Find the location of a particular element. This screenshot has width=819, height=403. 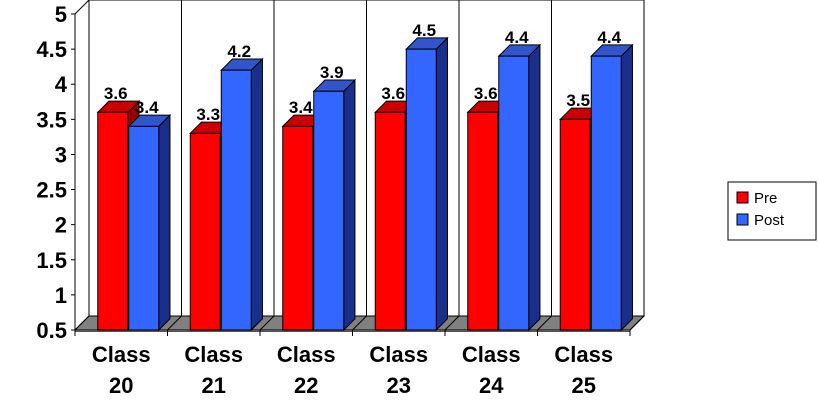

legend-label-post: Post is located at coordinates (769, 220).